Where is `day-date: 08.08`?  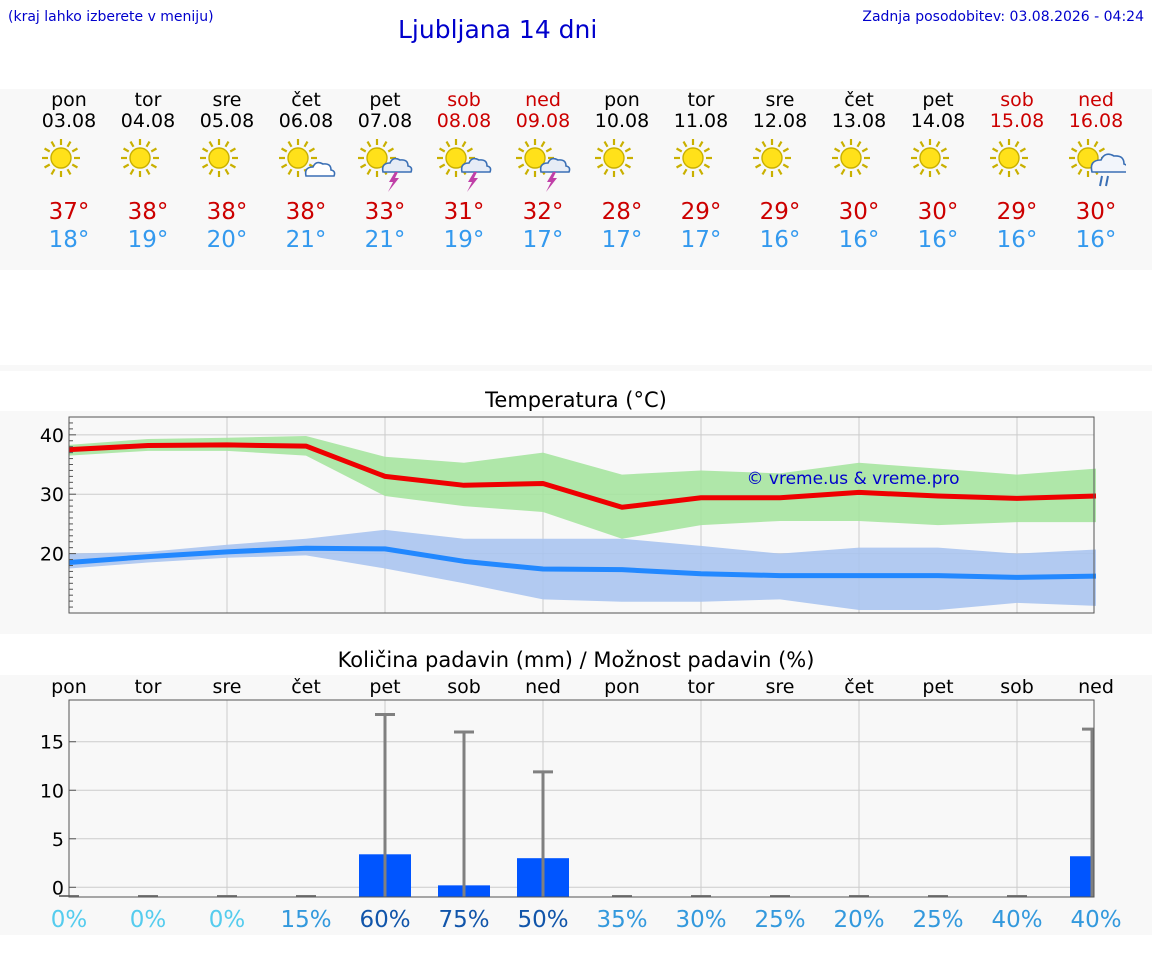 day-date: 08.08 is located at coordinates (464, 121).